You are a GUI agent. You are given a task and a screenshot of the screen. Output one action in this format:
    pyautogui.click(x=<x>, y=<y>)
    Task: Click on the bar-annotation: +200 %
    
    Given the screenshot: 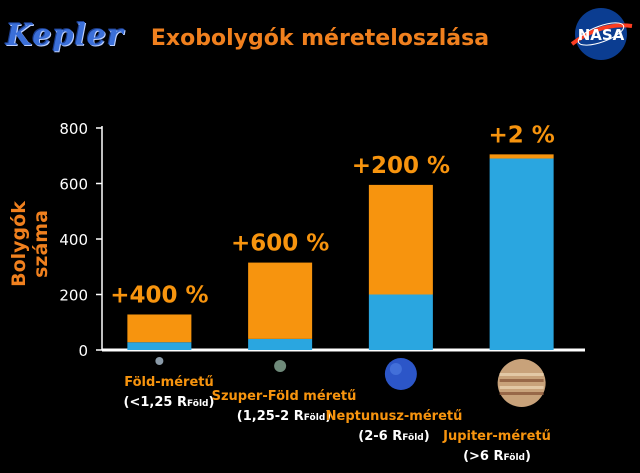 What is the action you would take?
    pyautogui.click(x=401, y=166)
    